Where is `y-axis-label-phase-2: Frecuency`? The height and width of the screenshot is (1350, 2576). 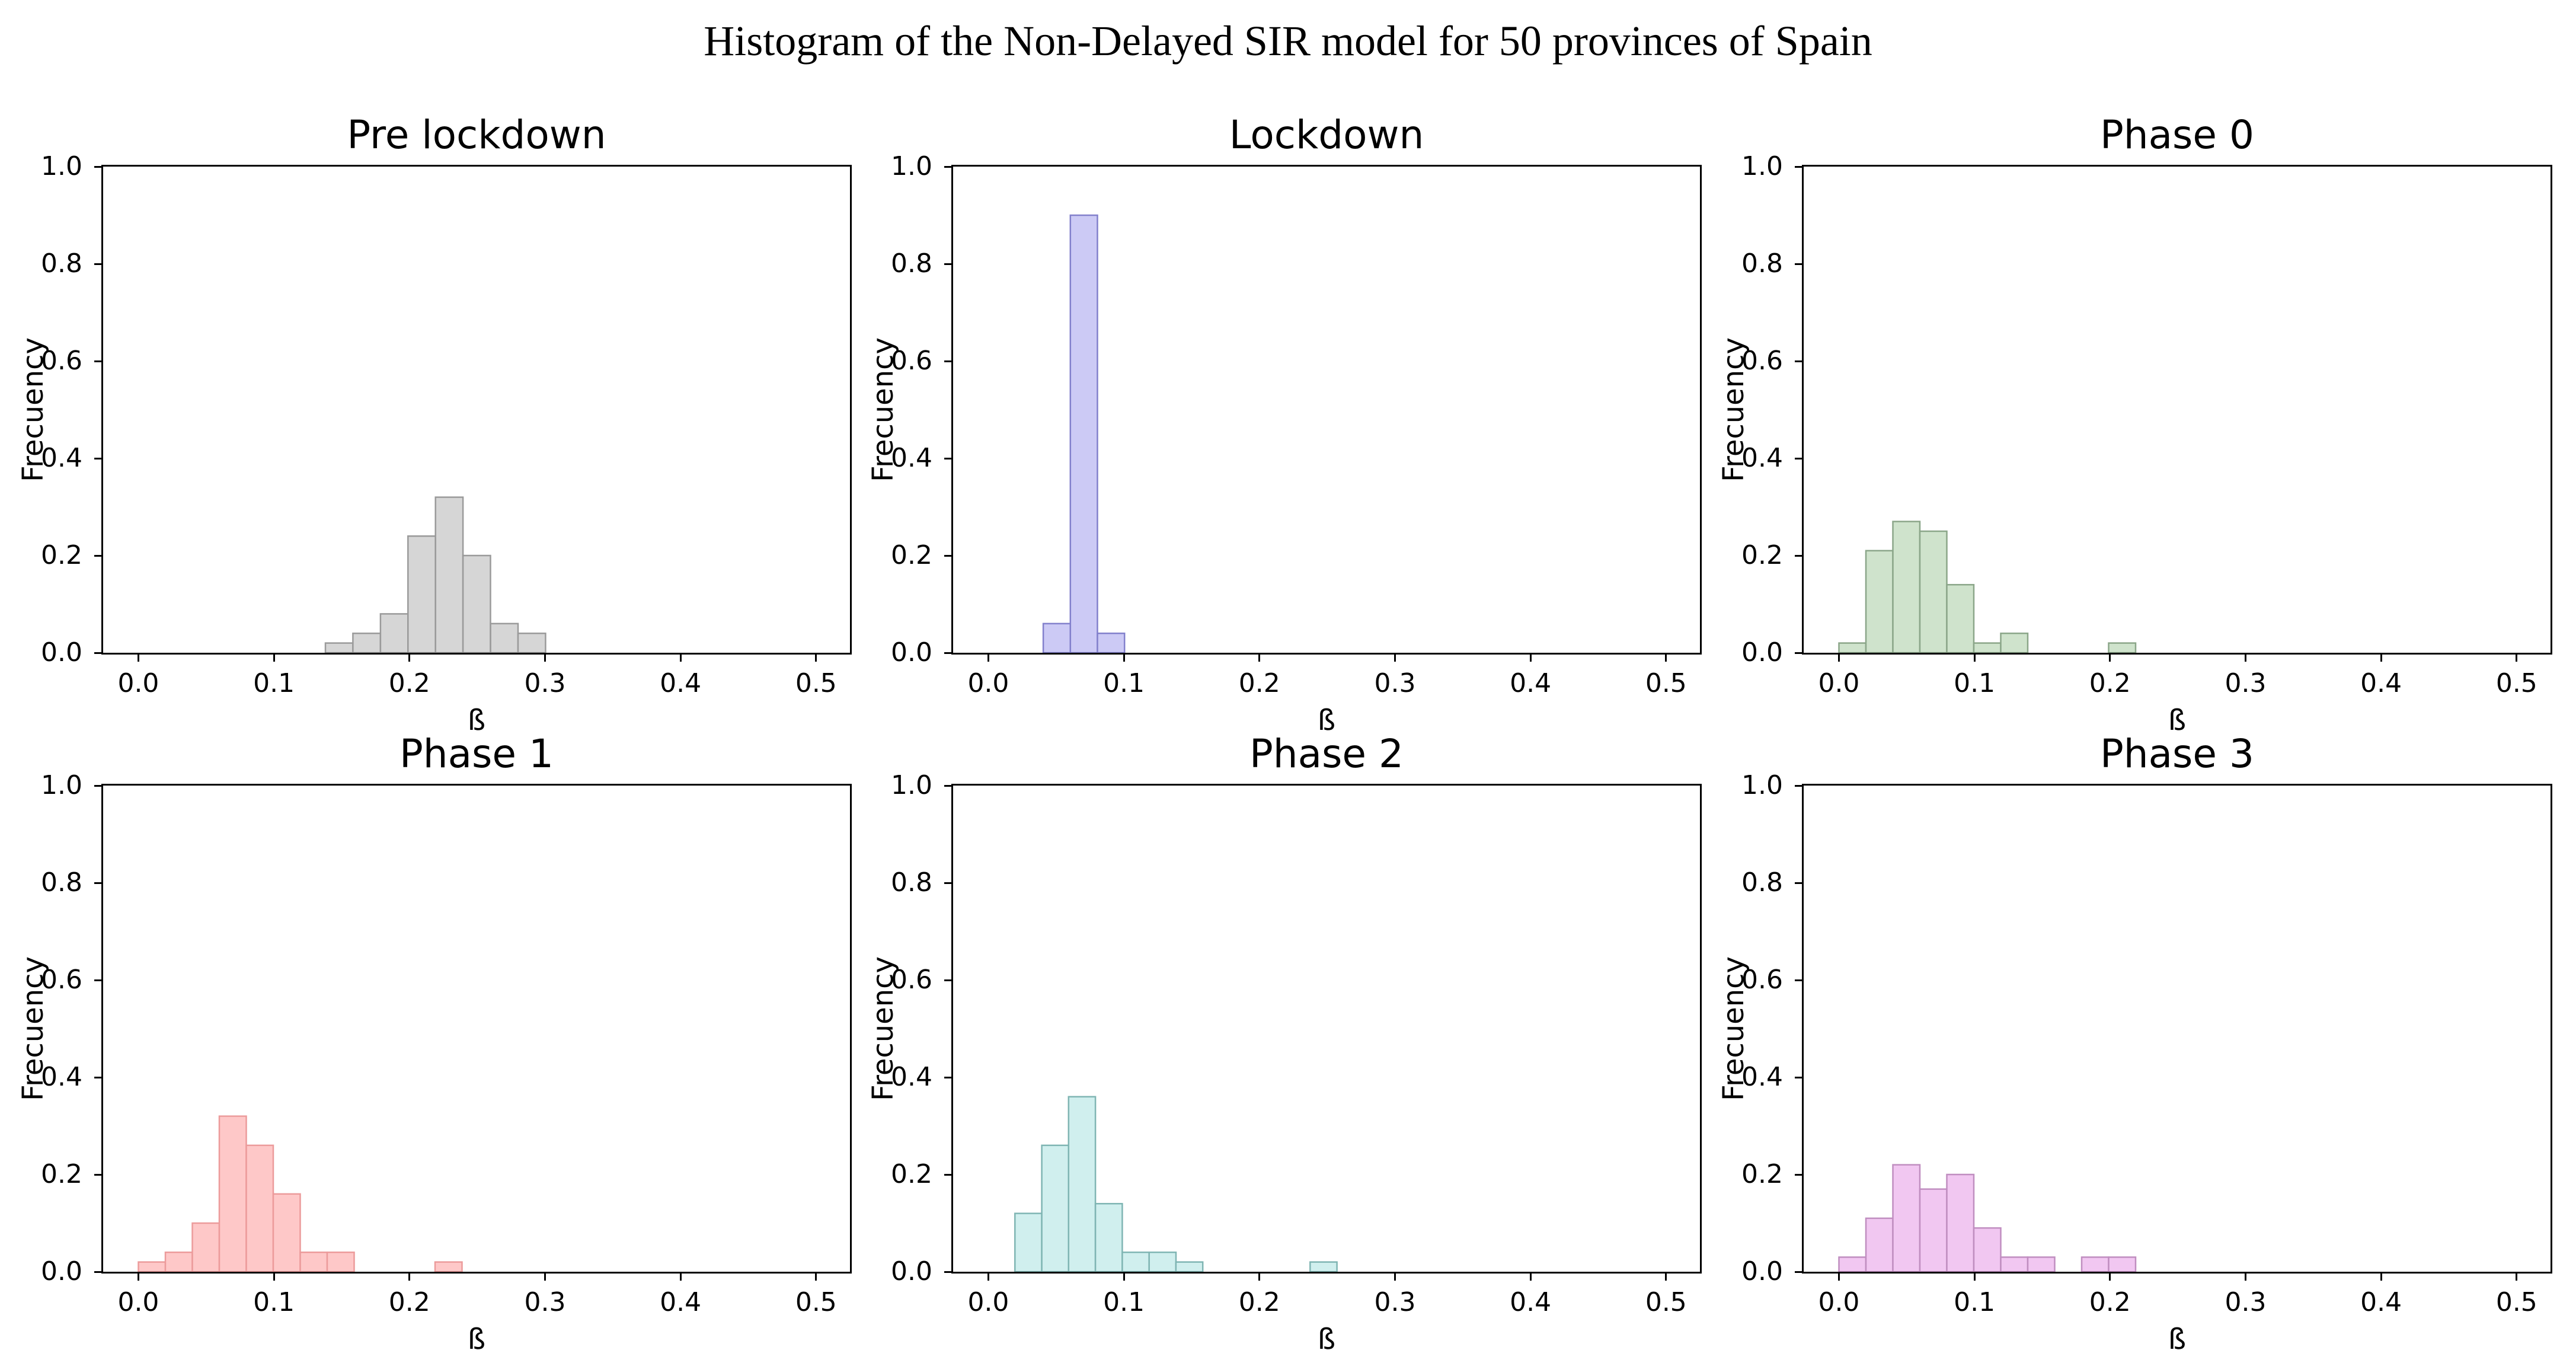 y-axis-label-phase-2: Frecuency is located at coordinates (883, 1028).